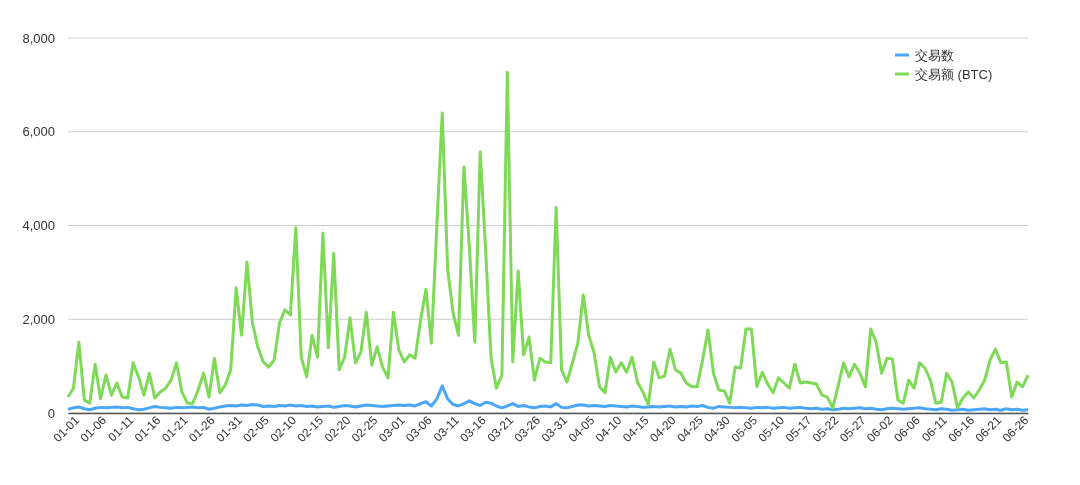 This screenshot has height=485, width=1080. What do you see at coordinates (934, 55) in the screenshot?
I see `legend-label: 交易数` at bounding box center [934, 55].